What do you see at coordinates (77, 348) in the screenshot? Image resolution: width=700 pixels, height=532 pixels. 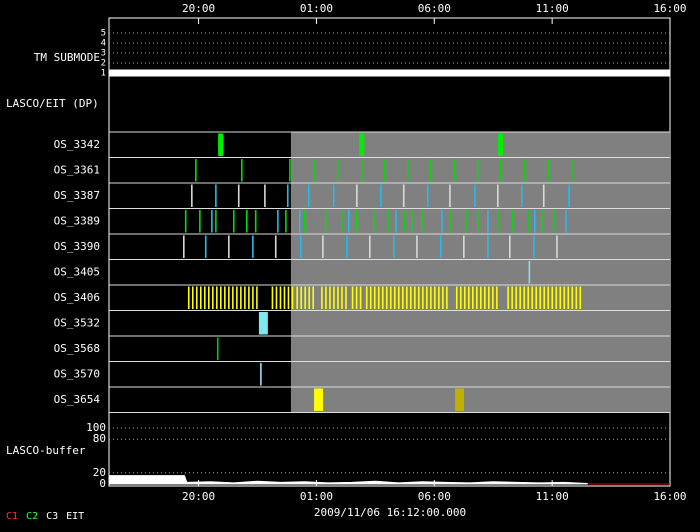 I see `row-label: OS_3568` at bounding box center [77, 348].